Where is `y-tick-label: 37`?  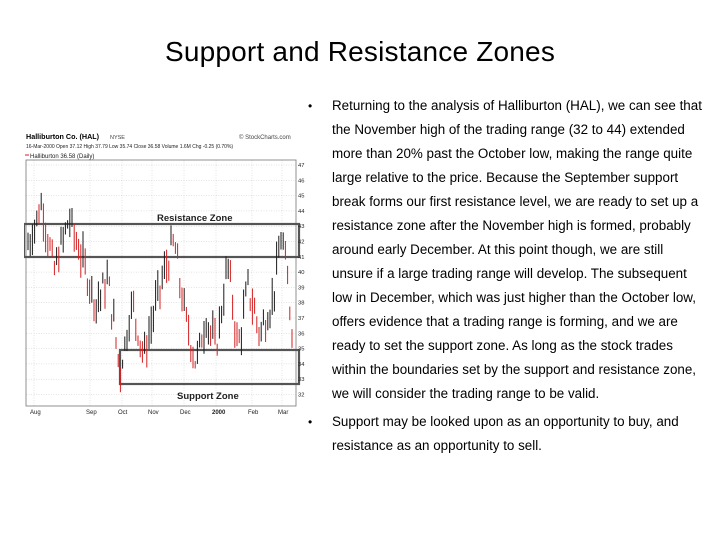
y-tick-label: 37 is located at coordinates (301, 319).